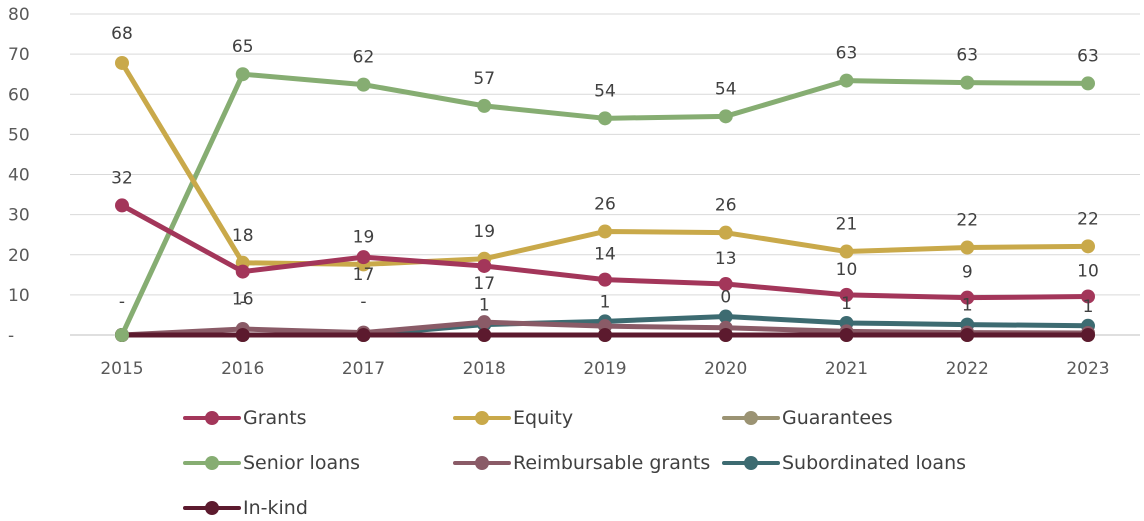  Describe the element at coordinates (846, 369) in the screenshot. I see `x-tick-label: 2021` at that location.